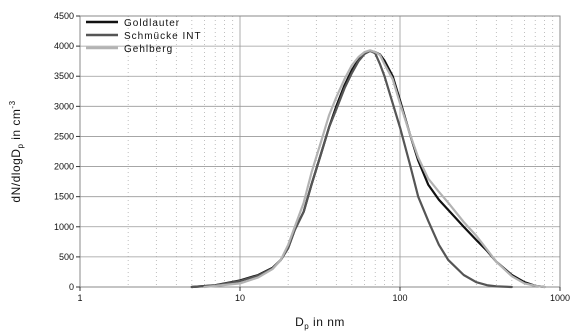  Describe the element at coordinates (79, 298) in the screenshot. I see `x-tick-label: 1` at that location.